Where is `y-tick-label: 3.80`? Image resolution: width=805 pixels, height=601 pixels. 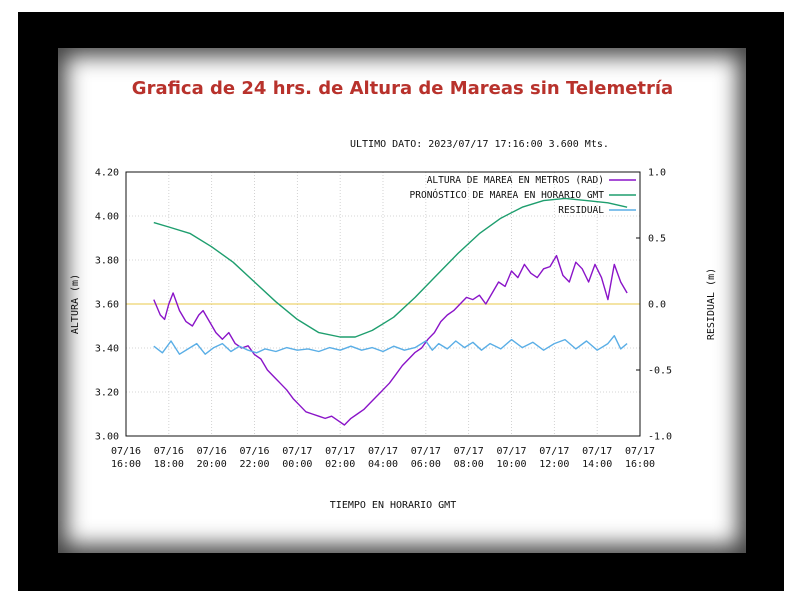 y-tick-label: 3.80 is located at coordinates (107, 261).